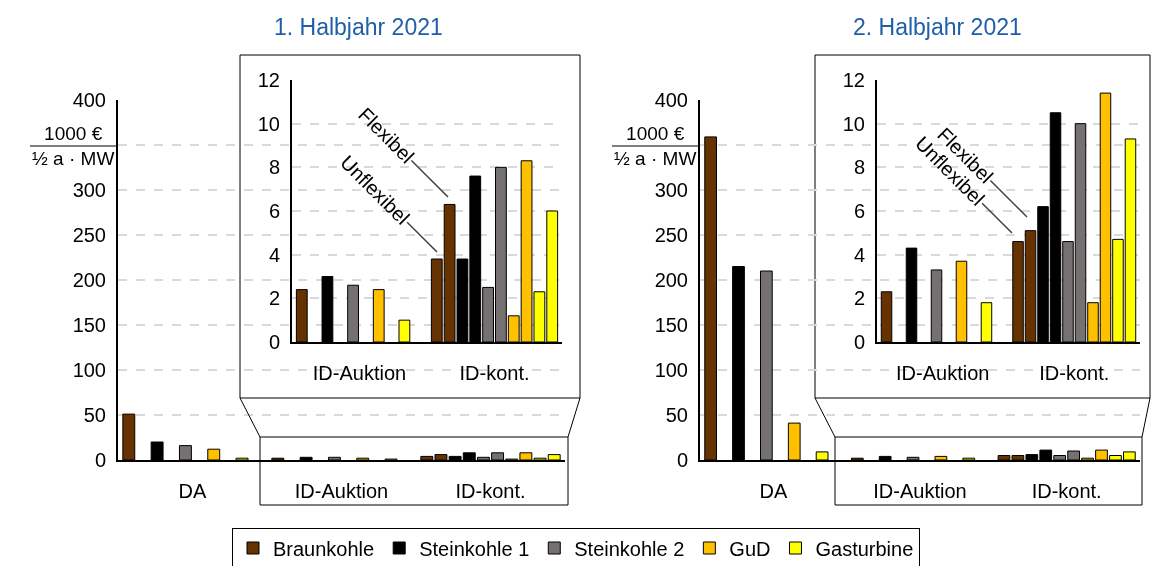  I want to click on legend-label: Gasturbine, so click(864, 548).